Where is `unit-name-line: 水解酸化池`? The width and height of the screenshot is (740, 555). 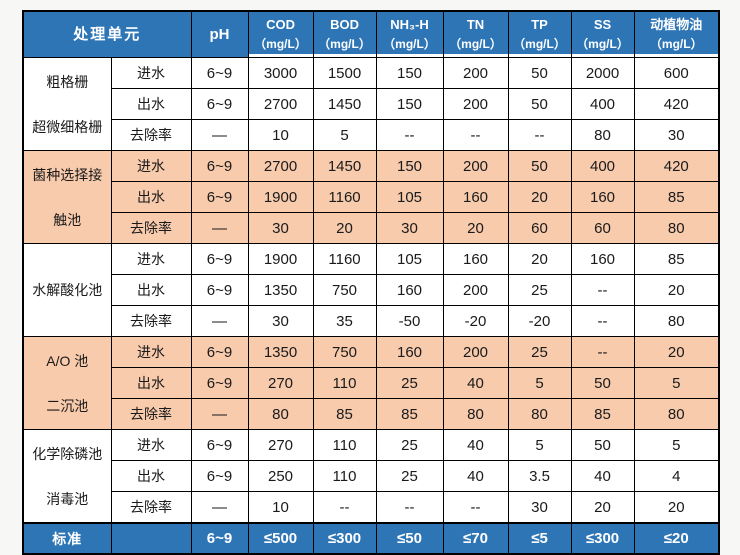 unit-name-line: 水解酸化池 is located at coordinates (67, 290).